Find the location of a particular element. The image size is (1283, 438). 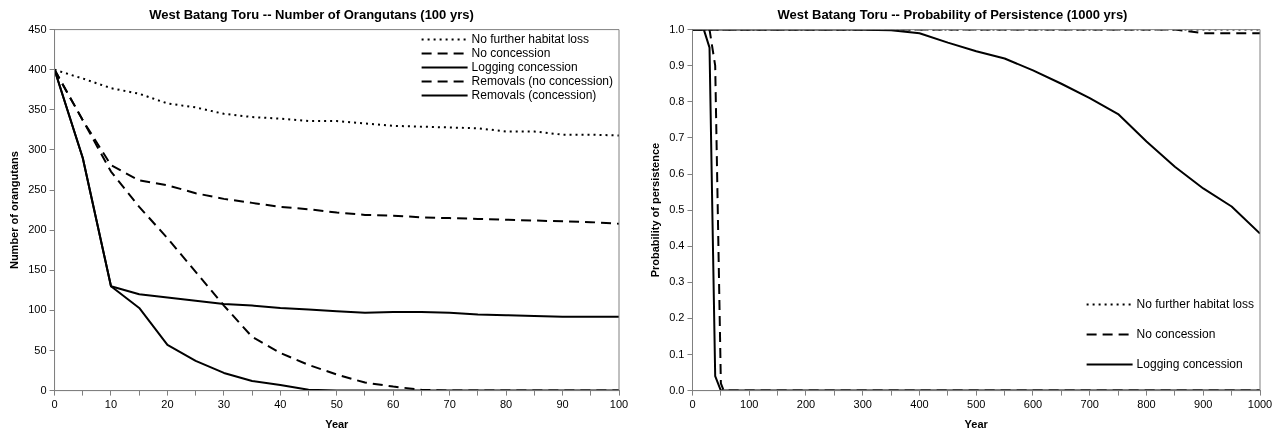

x-tick-label: 50 is located at coordinates (336, 404).